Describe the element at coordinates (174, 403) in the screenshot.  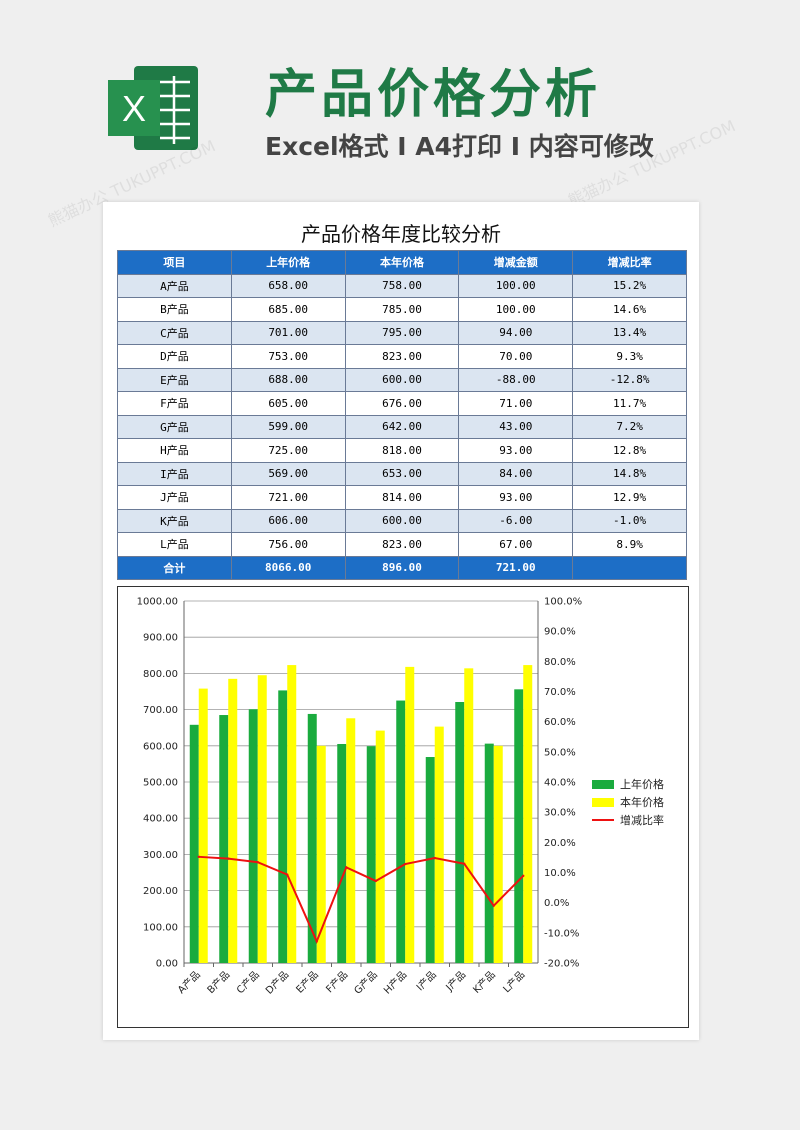
I see `table-cell: F产品` at that location.